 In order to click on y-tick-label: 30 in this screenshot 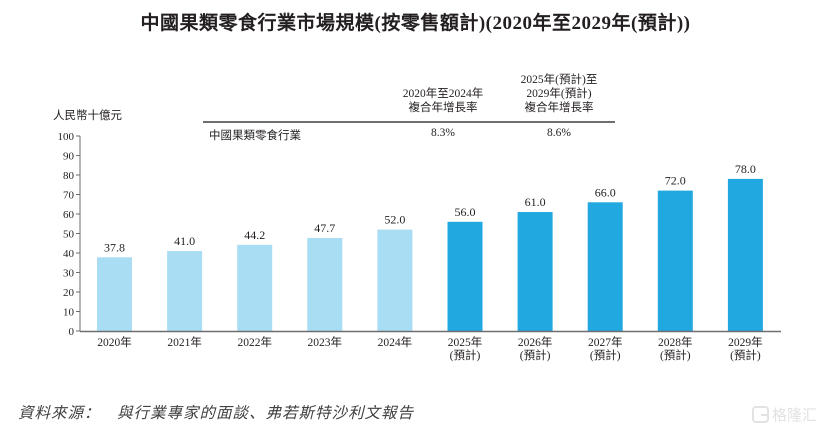, I will do `click(69, 274)`.